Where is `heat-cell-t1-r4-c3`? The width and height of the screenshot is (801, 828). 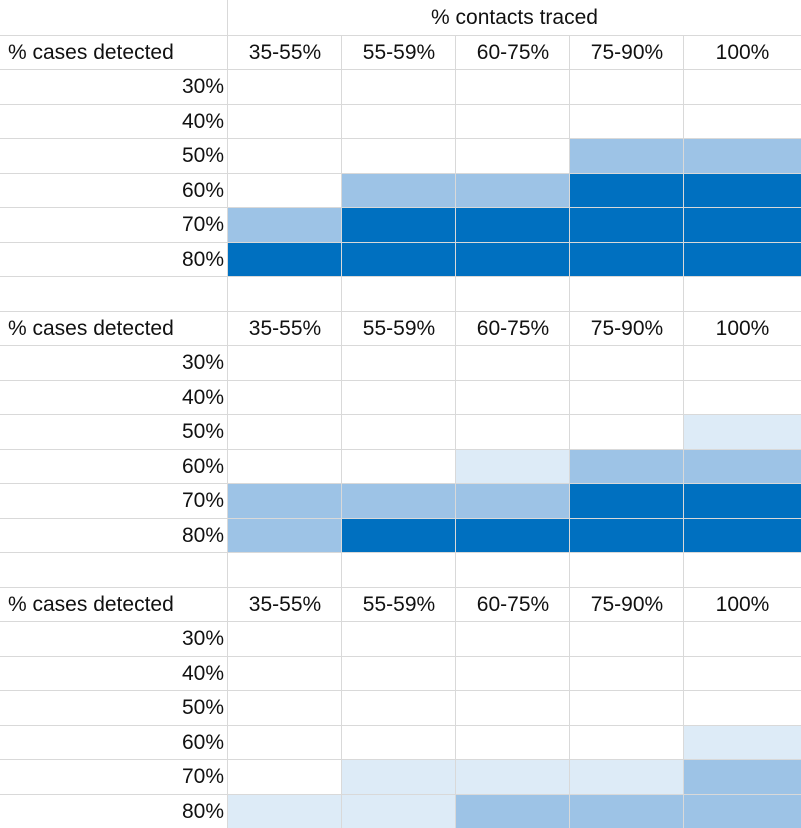
heat-cell-t1-r4-c3 is located at coordinates (513, 190).